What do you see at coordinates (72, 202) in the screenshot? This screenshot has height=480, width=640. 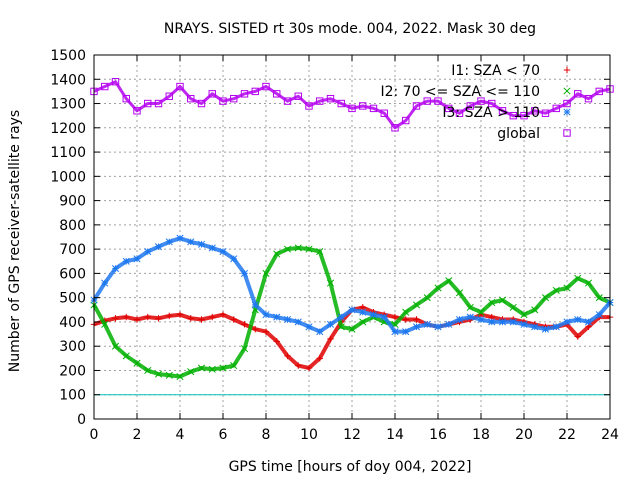 I see `y-tick-label: 900` at bounding box center [72, 202].